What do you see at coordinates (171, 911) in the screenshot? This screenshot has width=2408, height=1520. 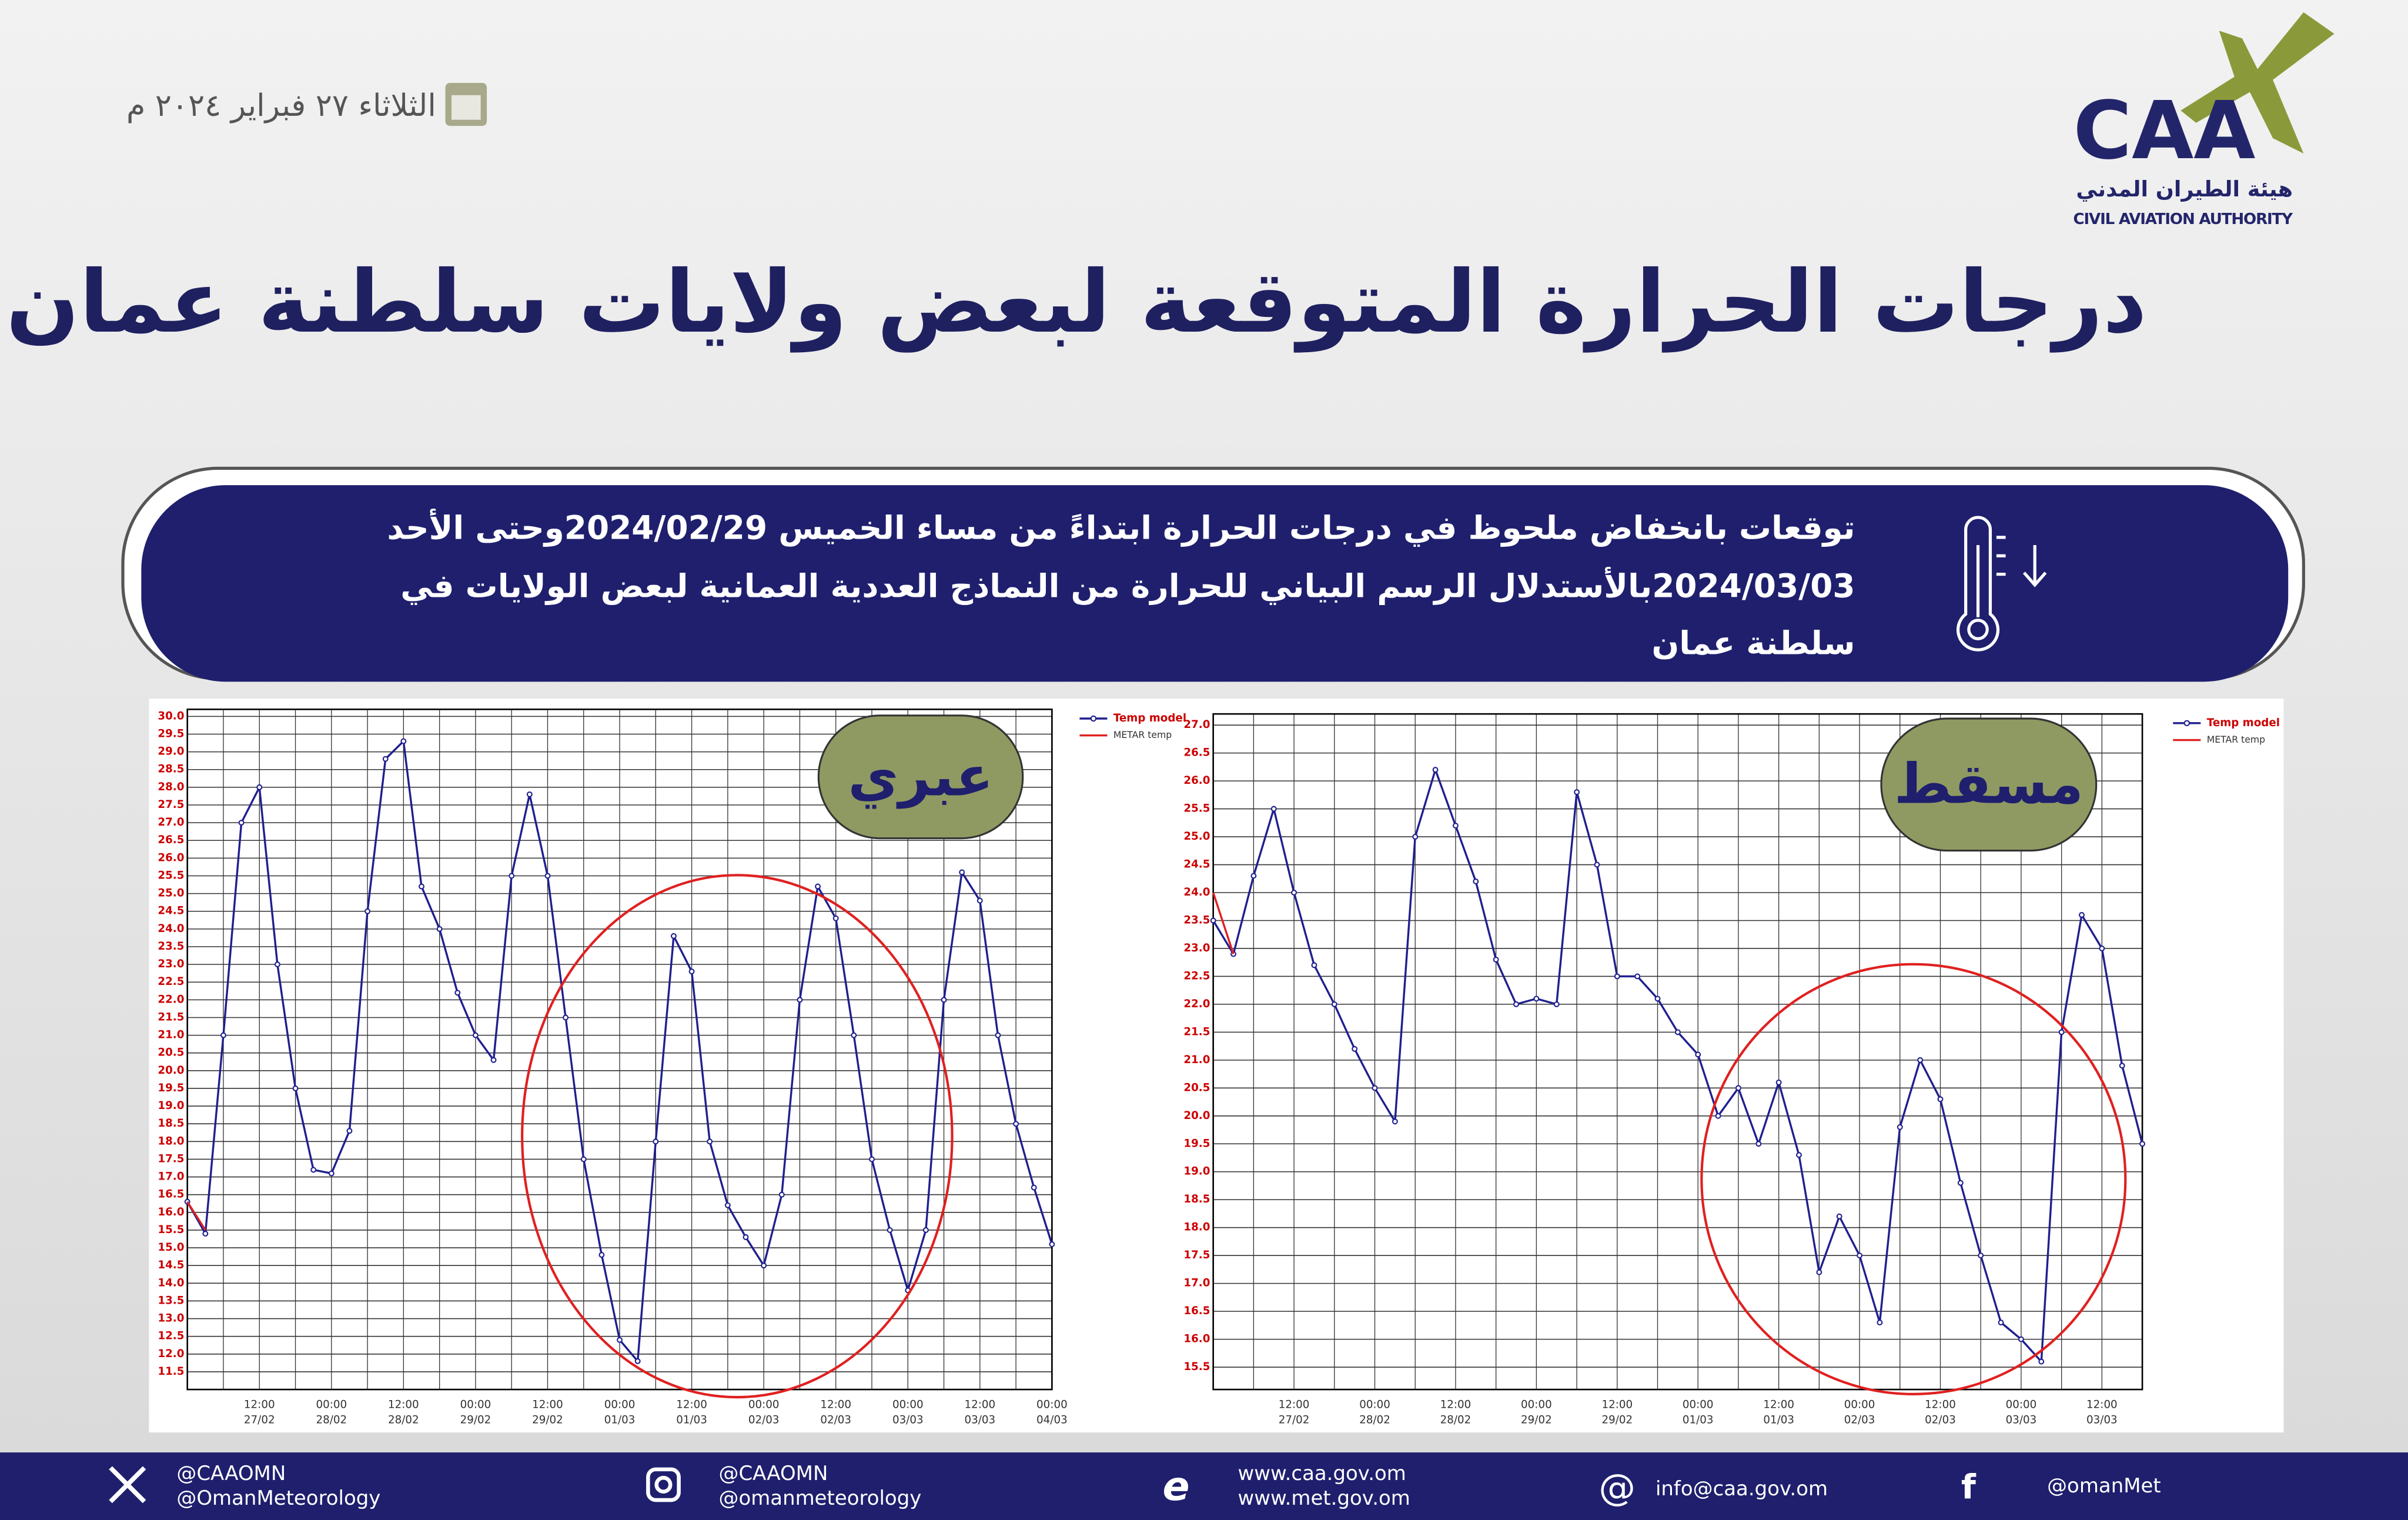 I see `y-tick-label: 24.5` at bounding box center [171, 911].